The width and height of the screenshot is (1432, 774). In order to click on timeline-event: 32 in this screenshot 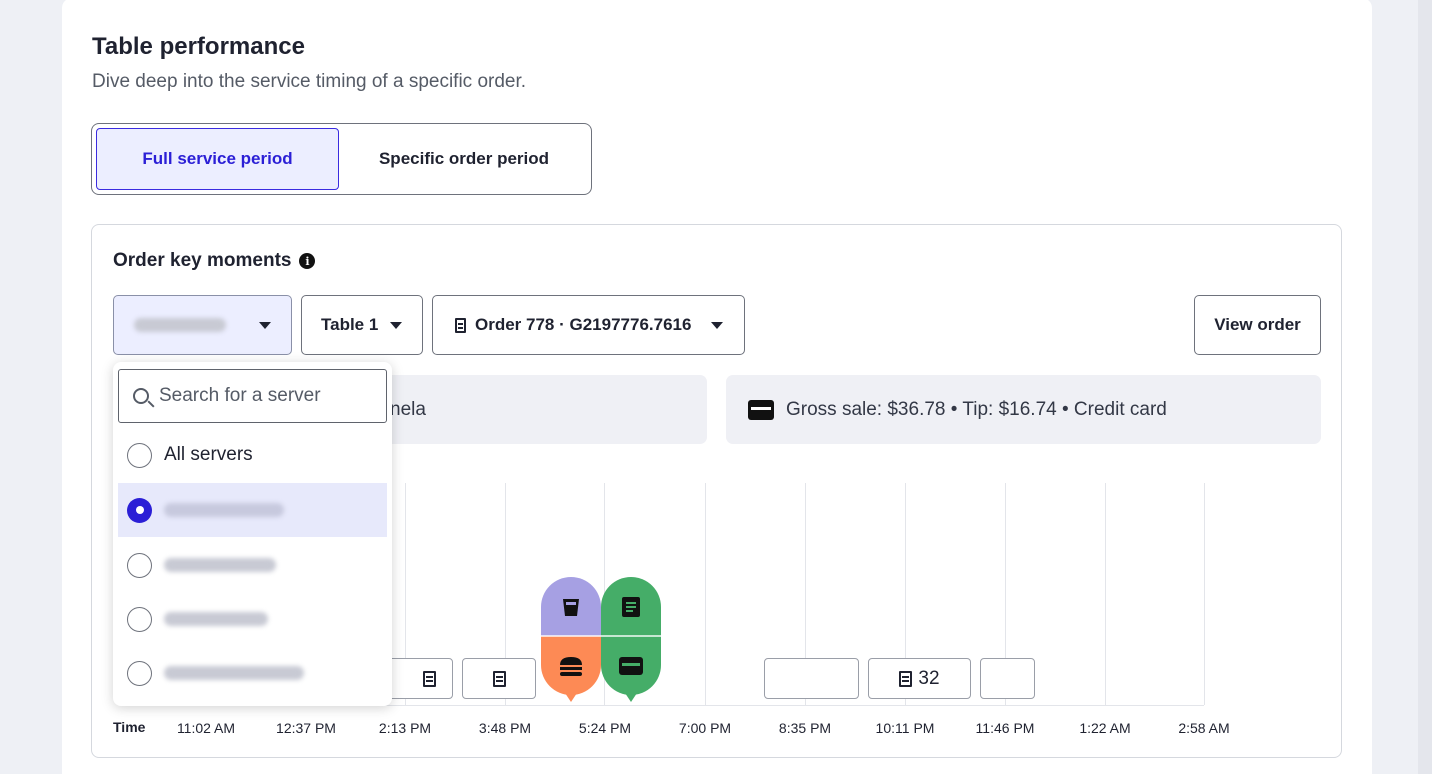, I will do `click(919, 678)`.